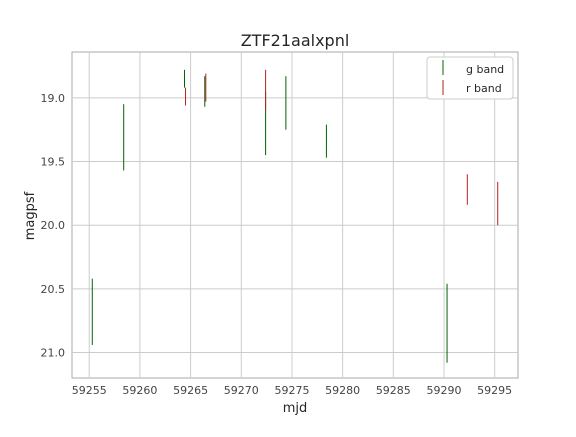  What do you see at coordinates (53, 289) in the screenshot?
I see `y-tick-label: 20.5` at bounding box center [53, 289].